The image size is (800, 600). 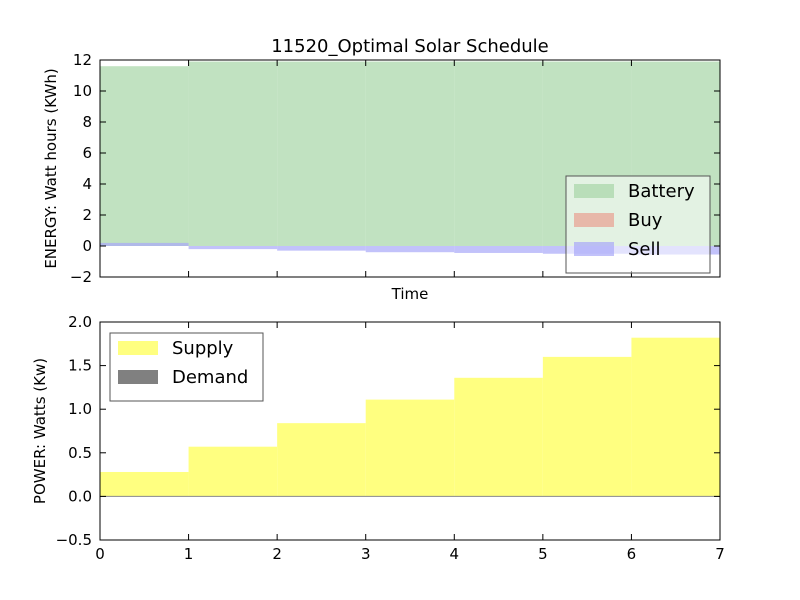 What do you see at coordinates (138, 377) in the screenshot?
I see `legend-swatch-demand` at bounding box center [138, 377].